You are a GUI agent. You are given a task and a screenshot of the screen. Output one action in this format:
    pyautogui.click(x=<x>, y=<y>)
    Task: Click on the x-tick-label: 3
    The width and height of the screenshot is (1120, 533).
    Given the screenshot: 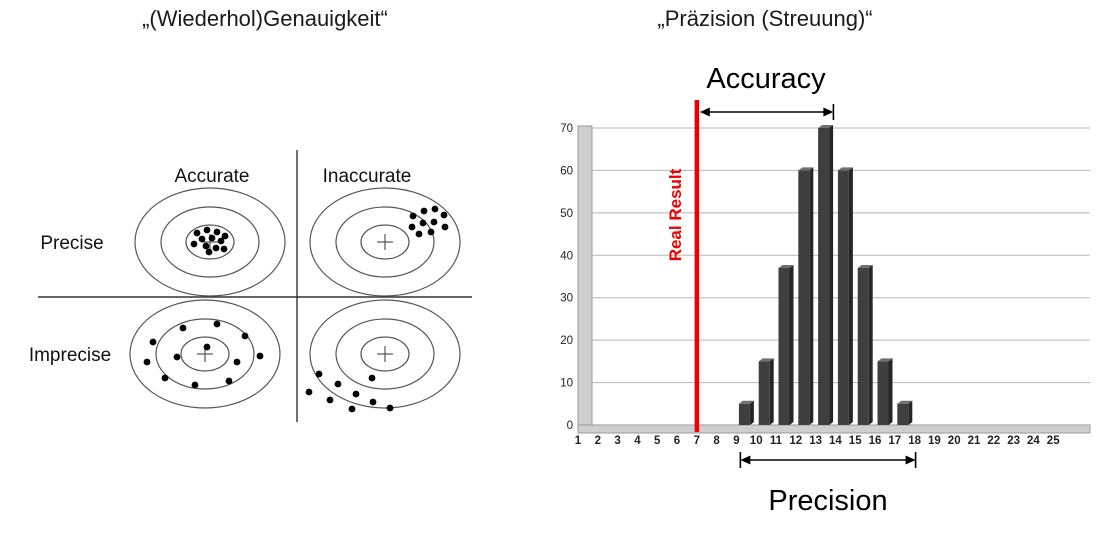 What is the action you would take?
    pyautogui.click(x=617, y=441)
    